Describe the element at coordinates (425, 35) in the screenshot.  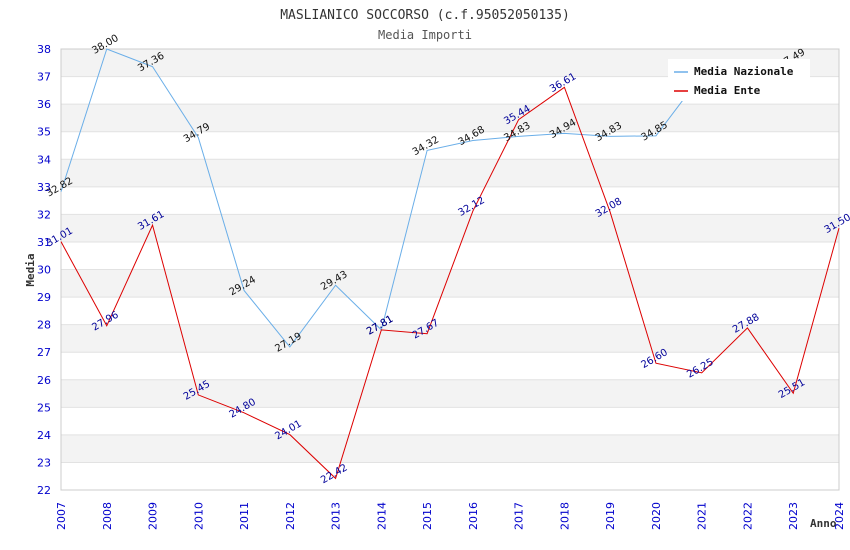
I see `chart-subtitle: Media Importi` at that location.